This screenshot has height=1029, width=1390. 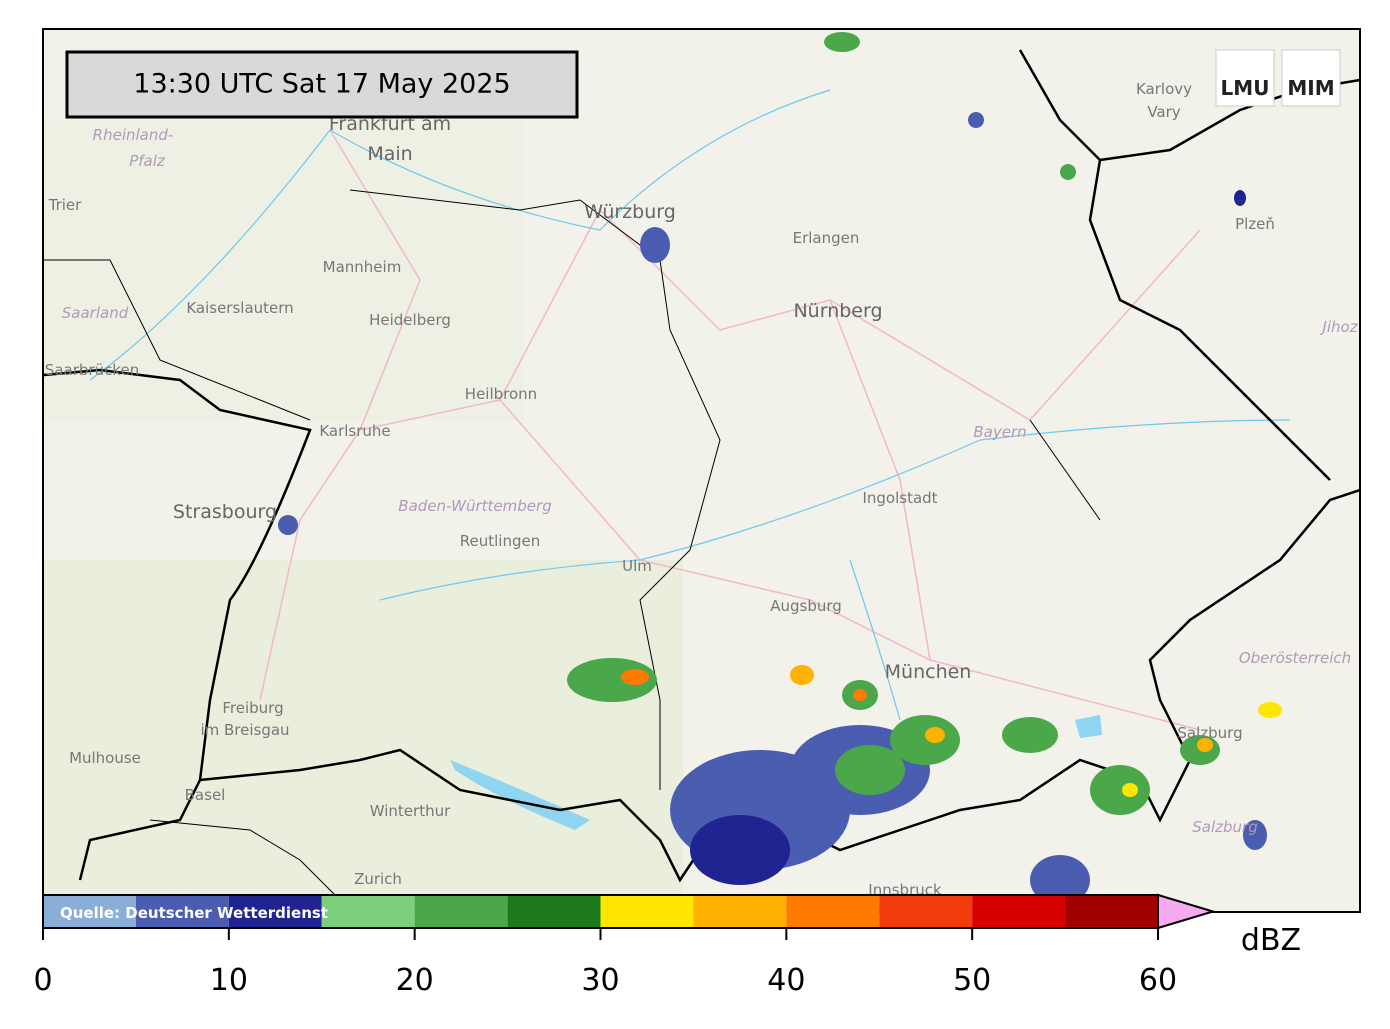 What do you see at coordinates (244, 730) in the screenshot?
I see `place-label: im Breisgau` at bounding box center [244, 730].